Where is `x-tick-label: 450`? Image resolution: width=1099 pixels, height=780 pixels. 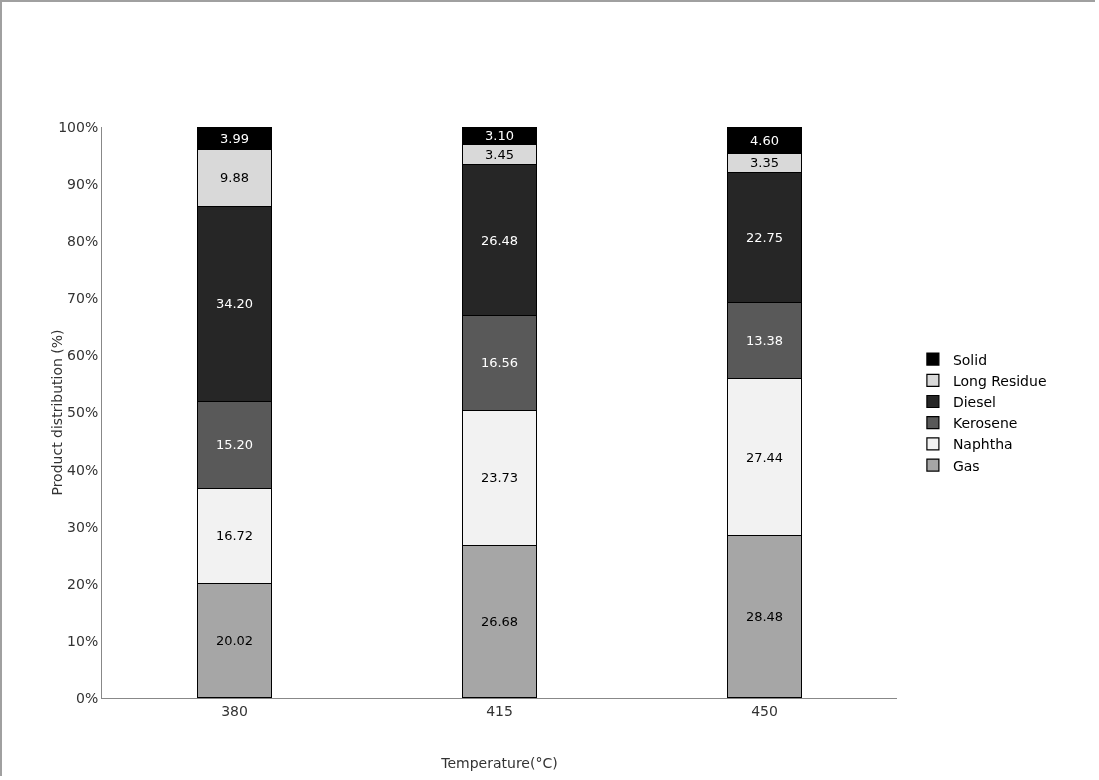
x-tick-label: 450 is located at coordinates (764, 710).